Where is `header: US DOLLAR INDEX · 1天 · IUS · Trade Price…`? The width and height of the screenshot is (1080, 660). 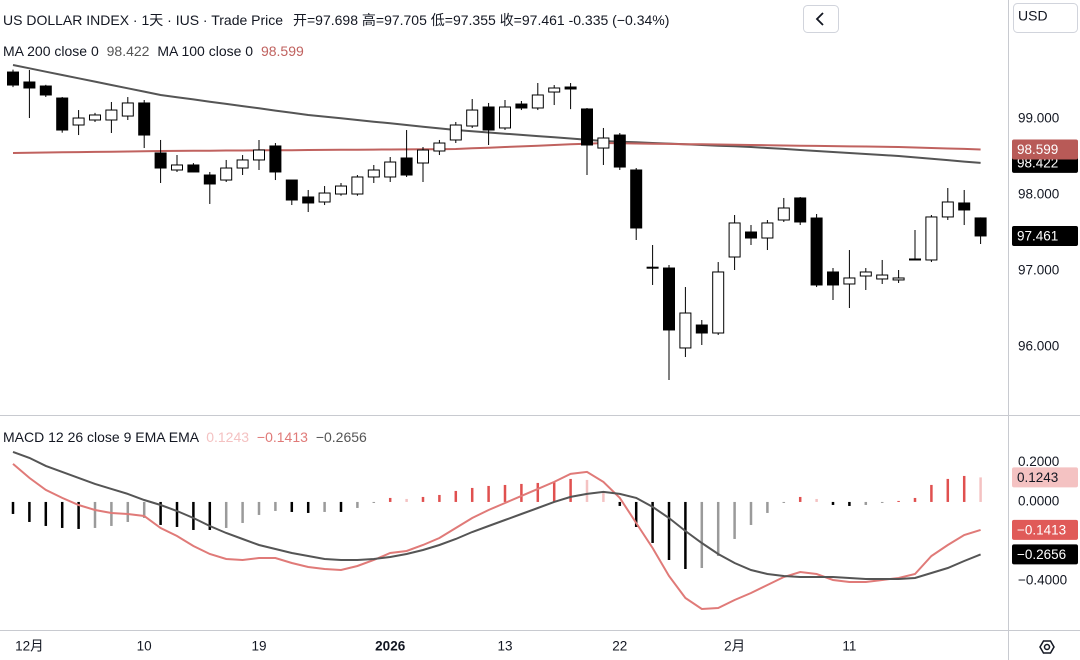
header: US DOLLAR INDEX · 1天 · IUS · Trade Price… is located at coordinates (336, 20).